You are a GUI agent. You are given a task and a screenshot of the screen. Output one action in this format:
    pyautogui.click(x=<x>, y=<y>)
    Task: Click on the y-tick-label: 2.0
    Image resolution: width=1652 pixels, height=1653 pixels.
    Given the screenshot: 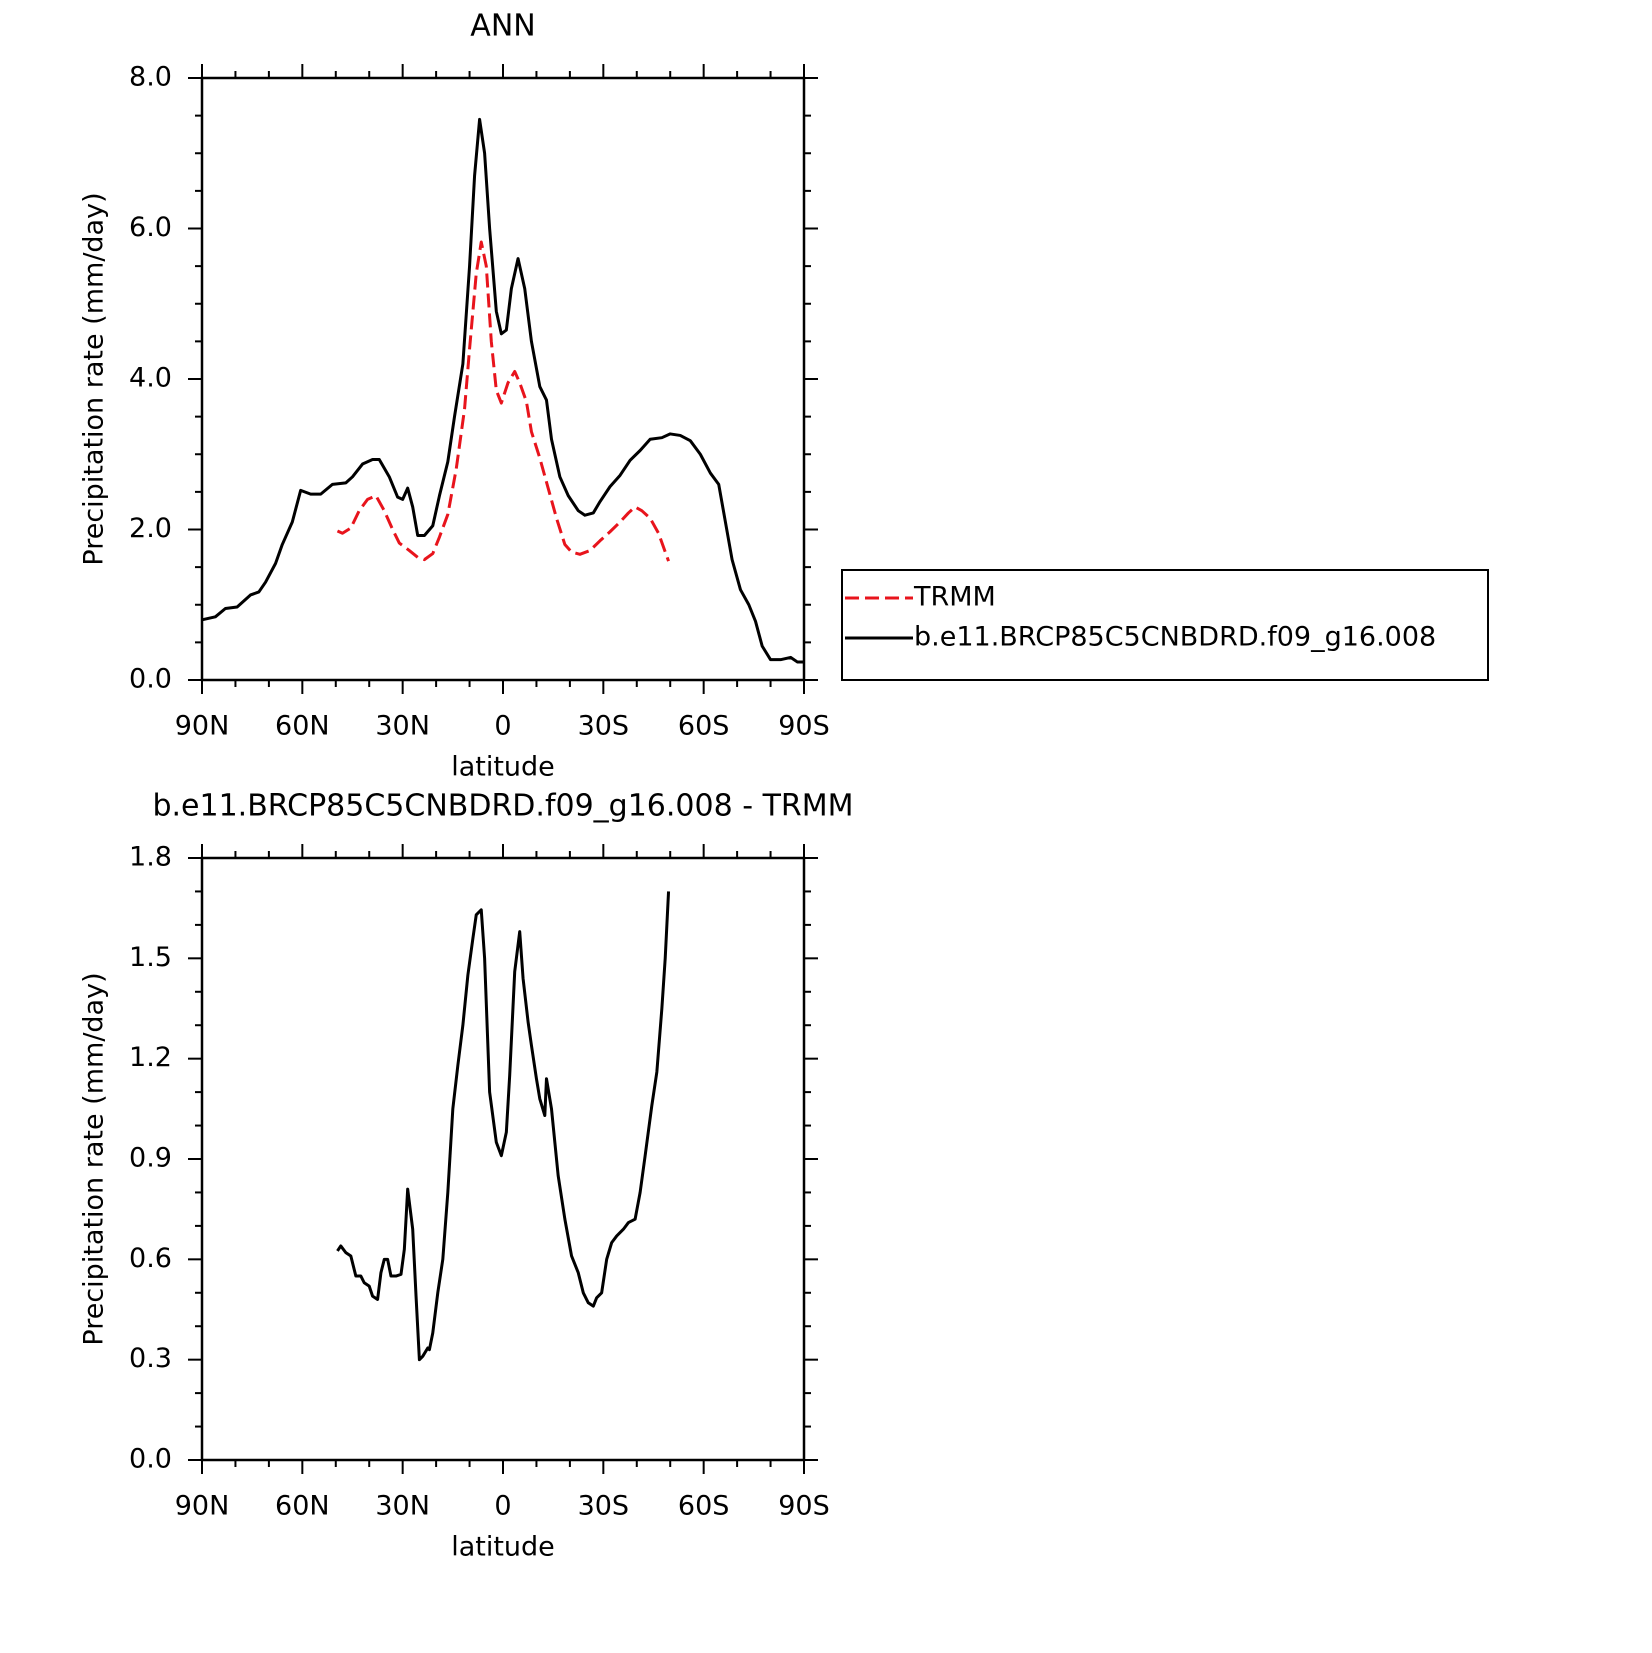 What is the action you would take?
    pyautogui.click(x=150, y=528)
    